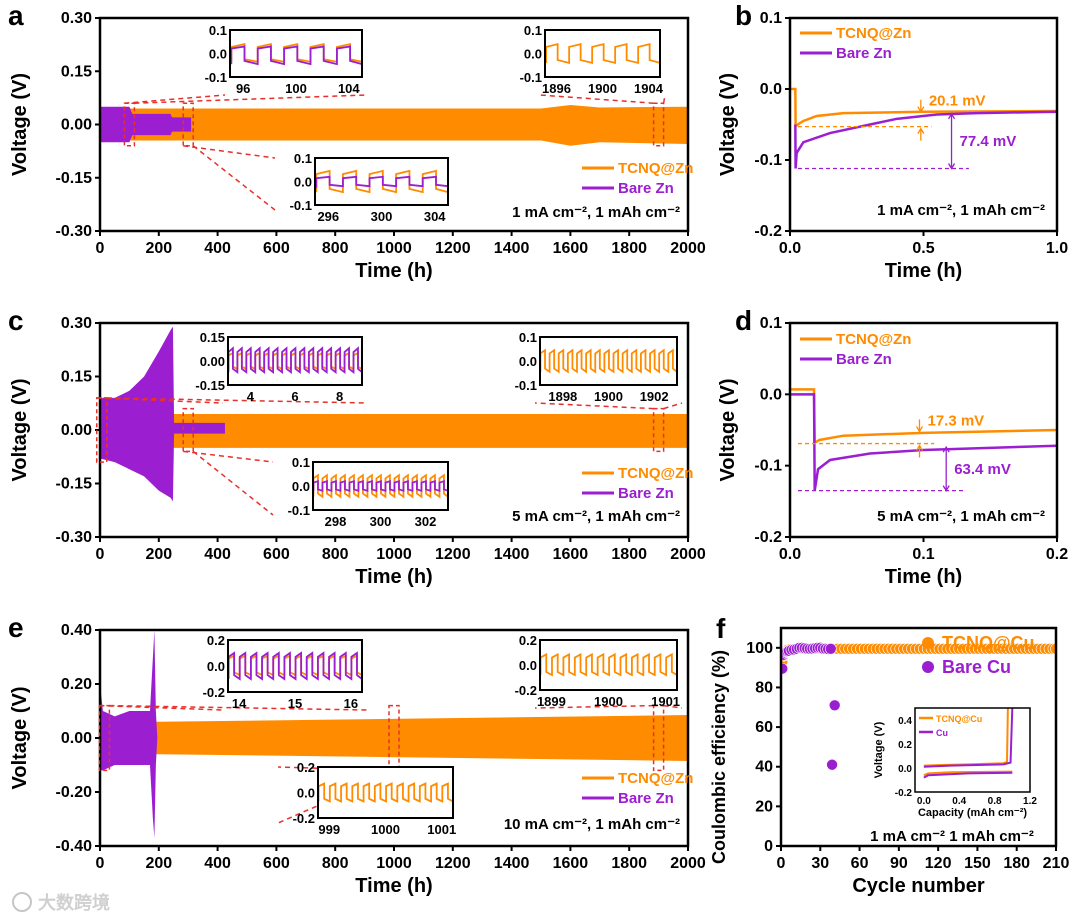 This screenshot has width=1080, height=920. Describe the element at coordinates (891, 435) in the screenshot. I see `overpotential-annotation: 17.3 mV` at that location.